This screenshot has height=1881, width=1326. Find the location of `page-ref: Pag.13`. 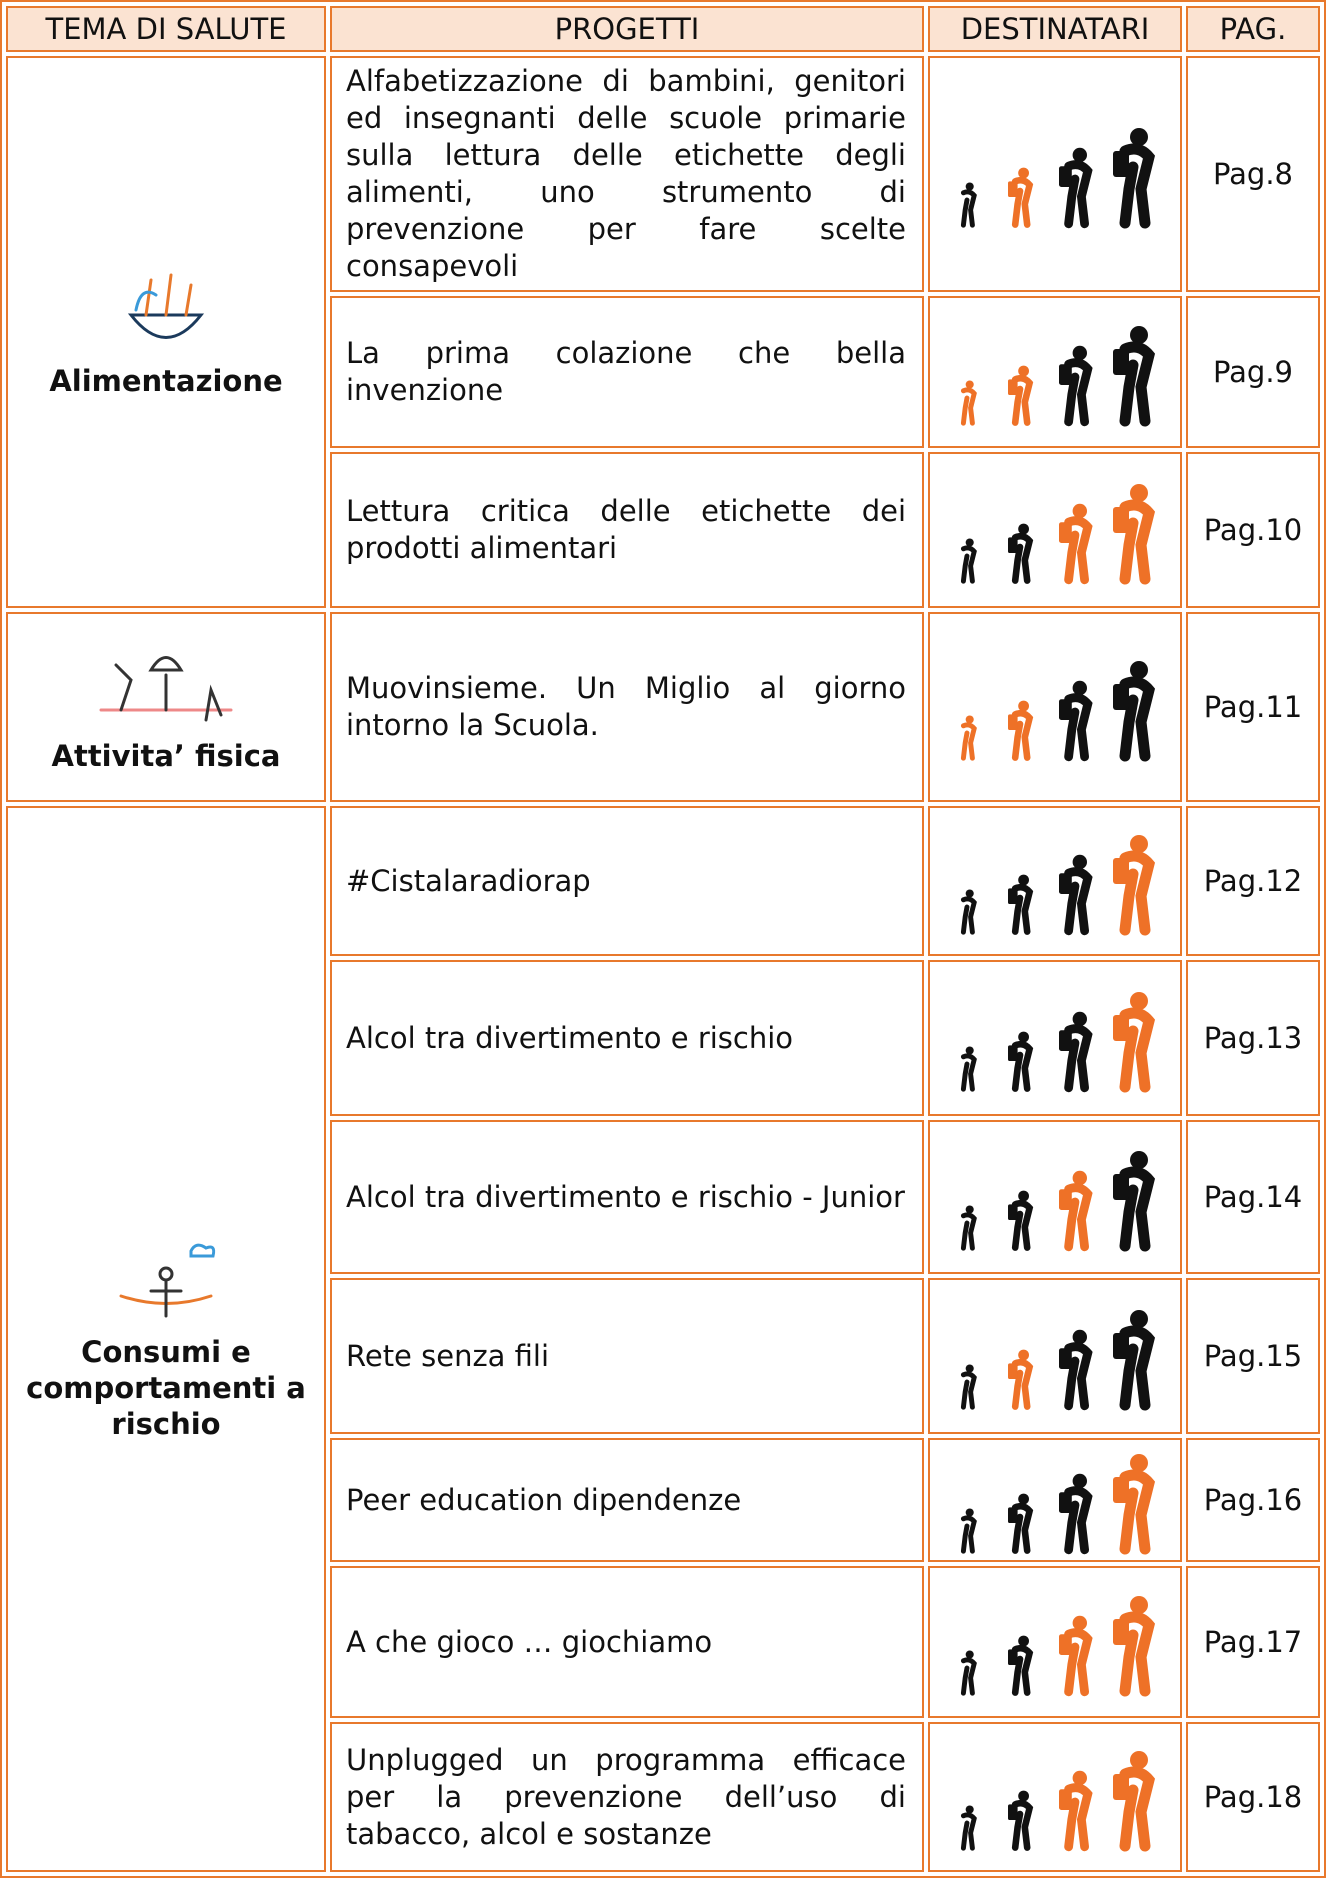

page-ref: Pag.13 is located at coordinates (1253, 1038).